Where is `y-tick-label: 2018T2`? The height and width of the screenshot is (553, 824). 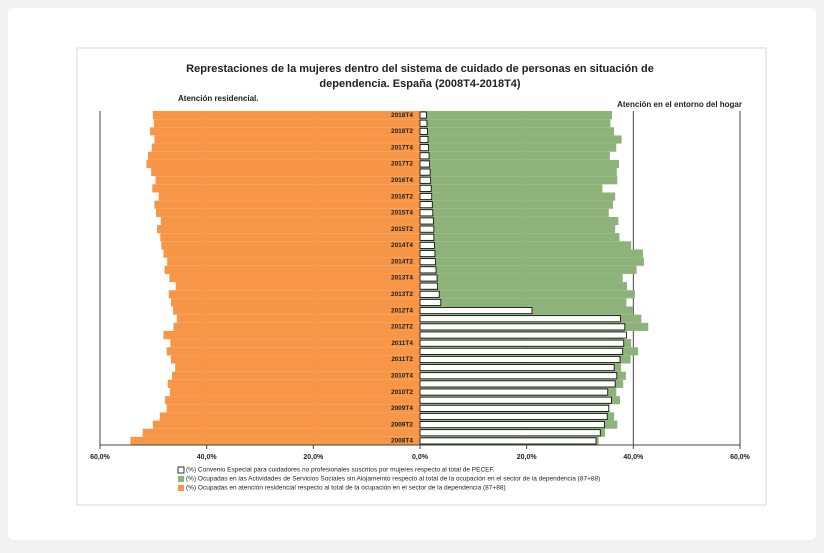 y-tick-label: 2018T2 is located at coordinates (402, 131).